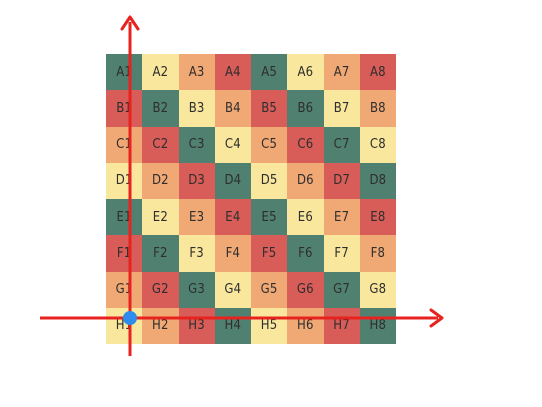  Describe the element at coordinates (232, 325) in the screenshot. I see `grid-cell: H4` at that location.